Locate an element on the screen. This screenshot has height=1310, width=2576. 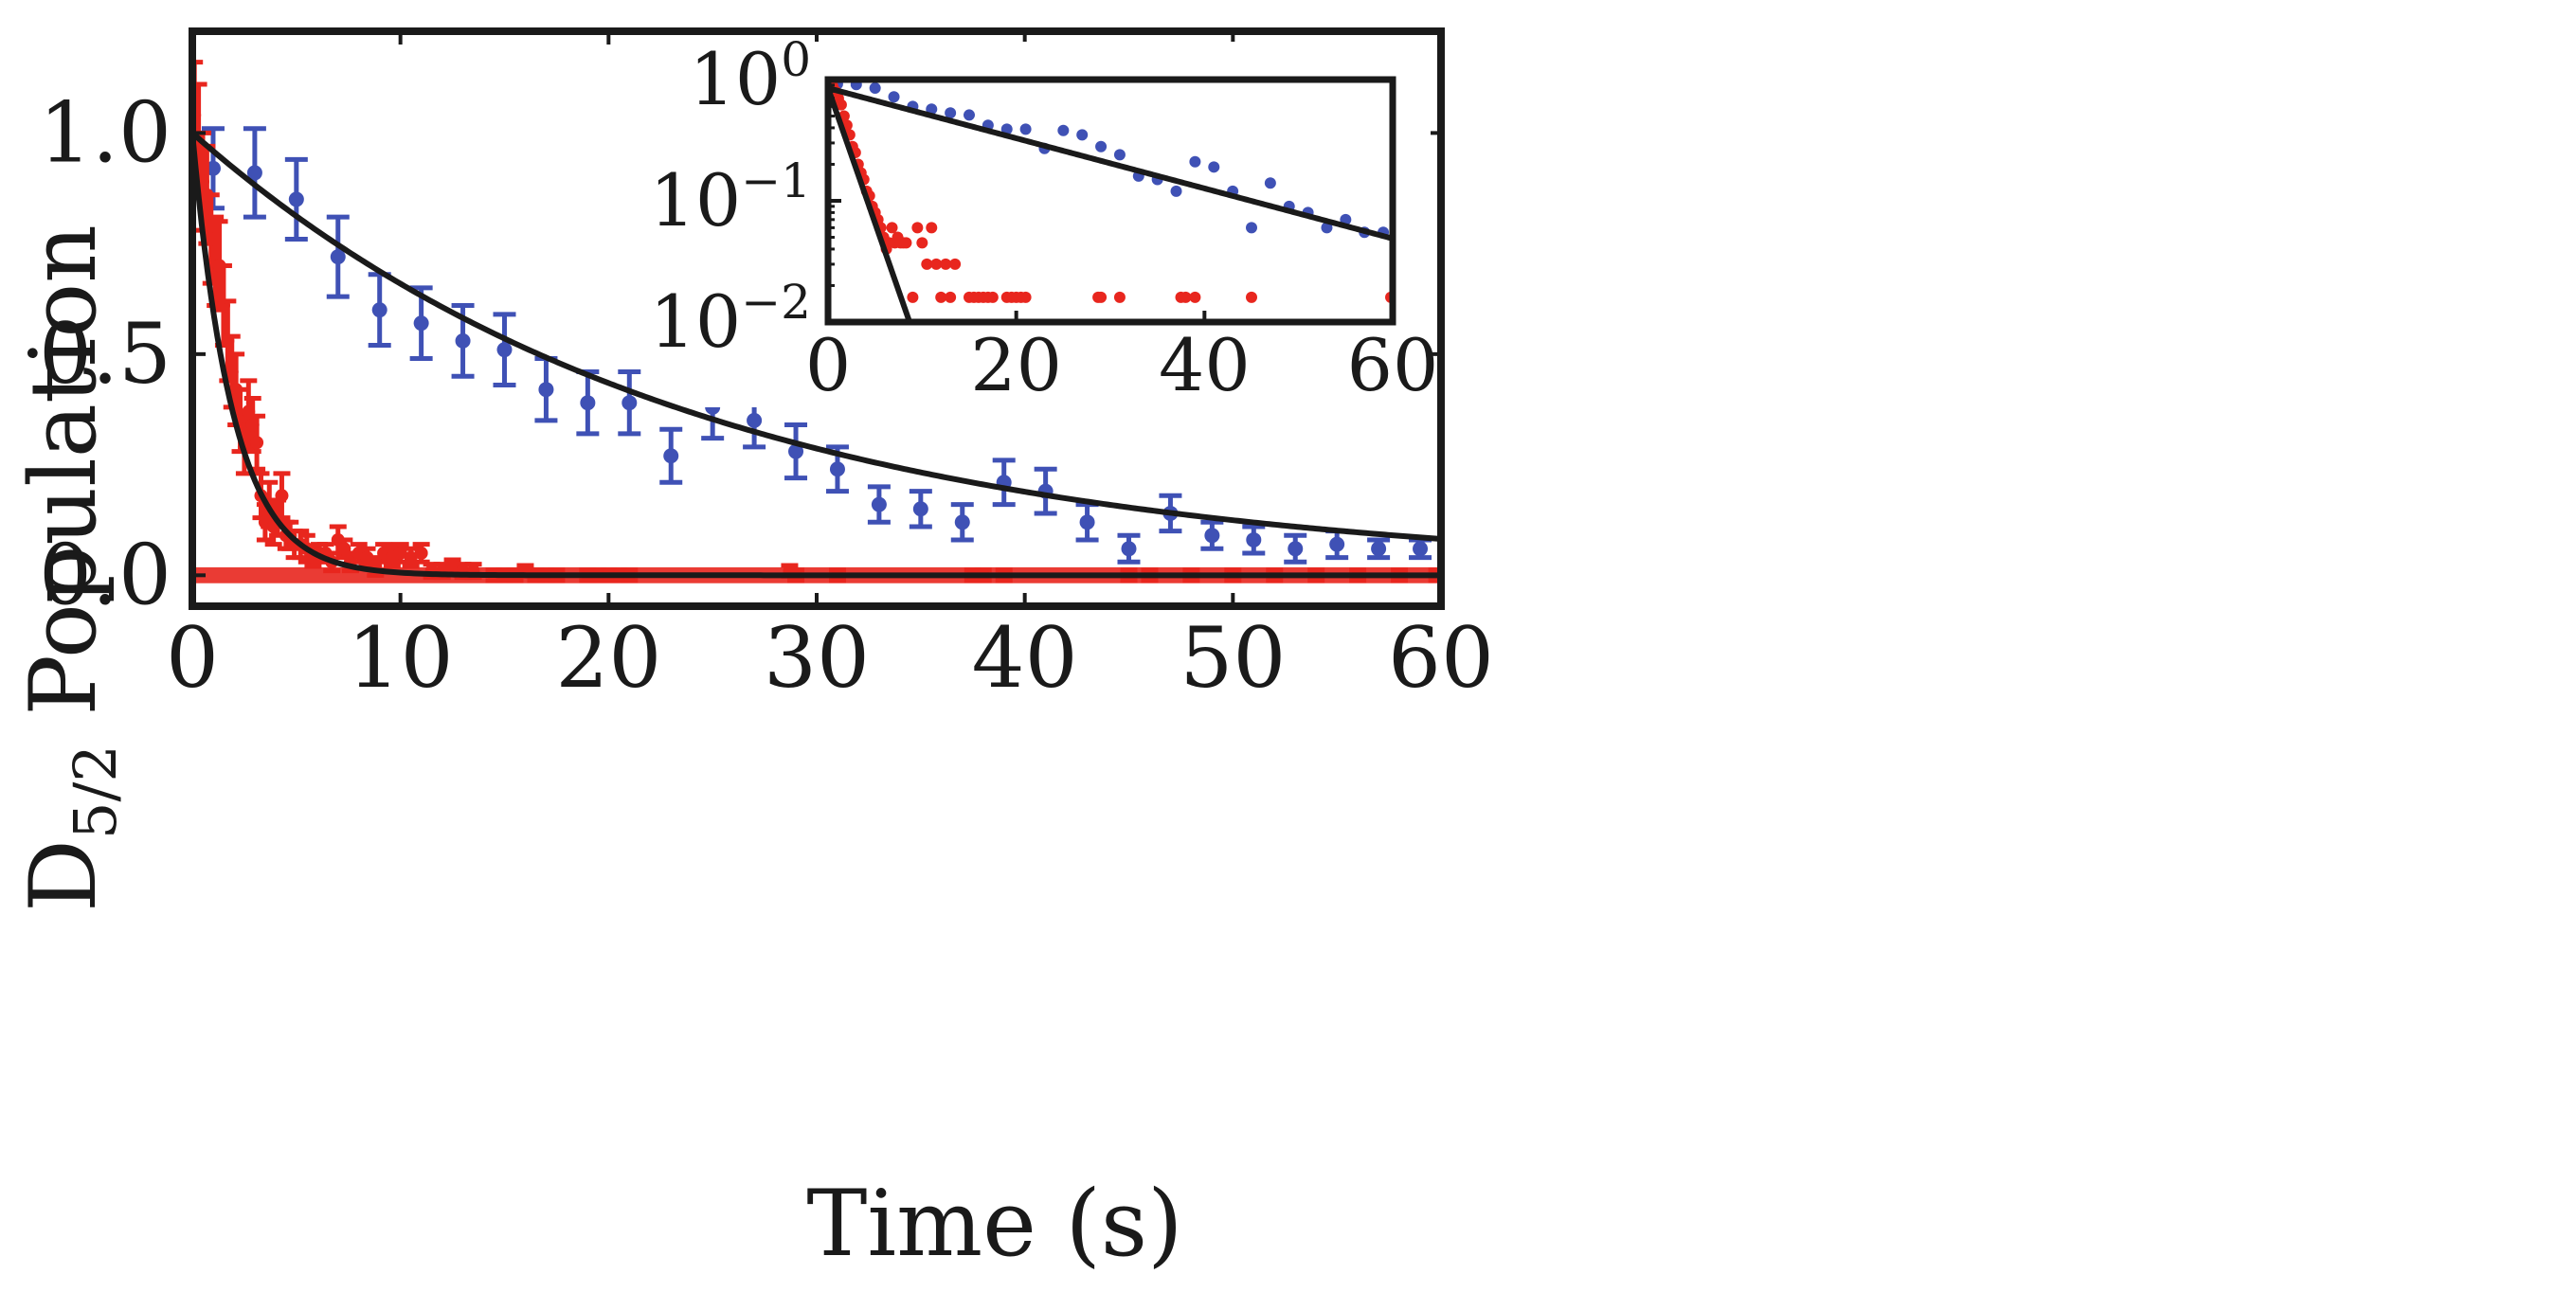
x-tick-label: 30 is located at coordinates (817, 658).